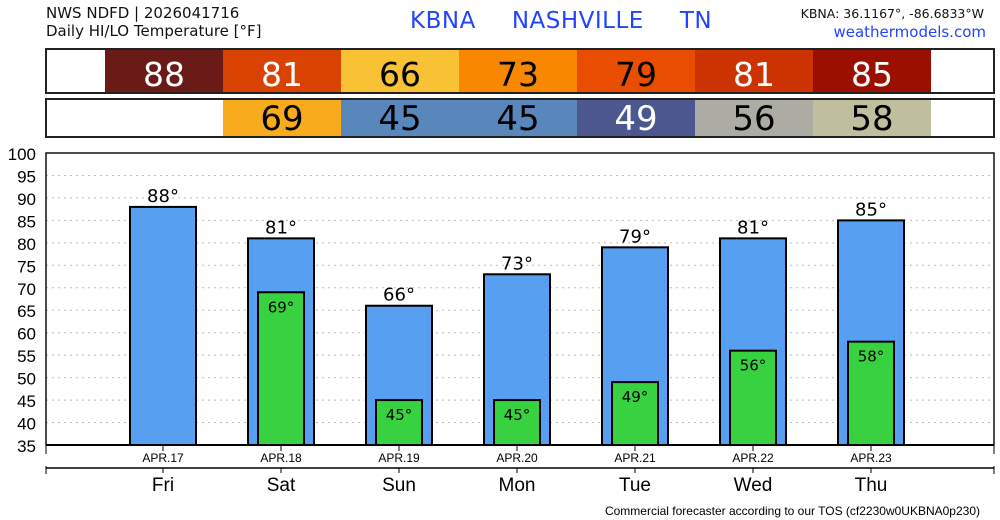 The image size is (1000, 520). Describe the element at coordinates (636, 74) in the screenshot. I see `high-strip-value: 79` at that location.